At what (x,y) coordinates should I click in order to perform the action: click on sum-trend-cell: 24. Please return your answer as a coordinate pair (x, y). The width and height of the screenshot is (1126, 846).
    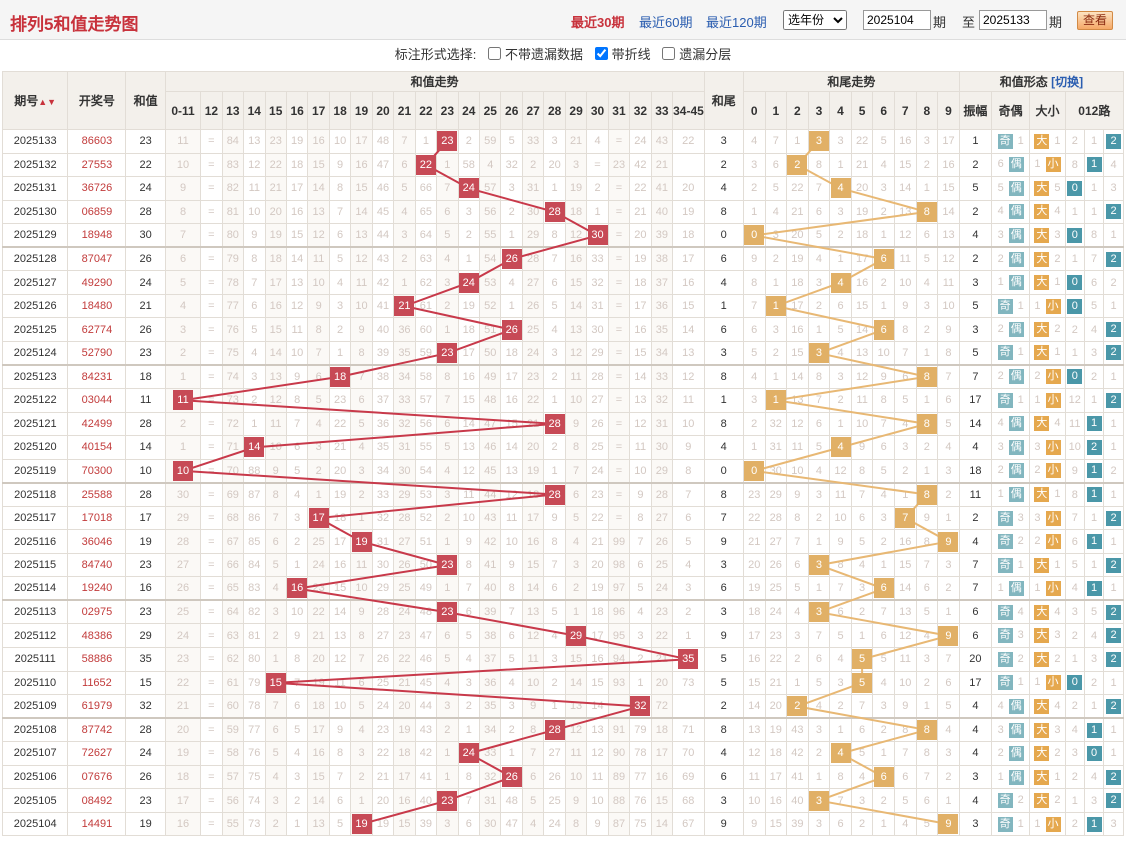
    Looking at the image, I should click on (554, 824).